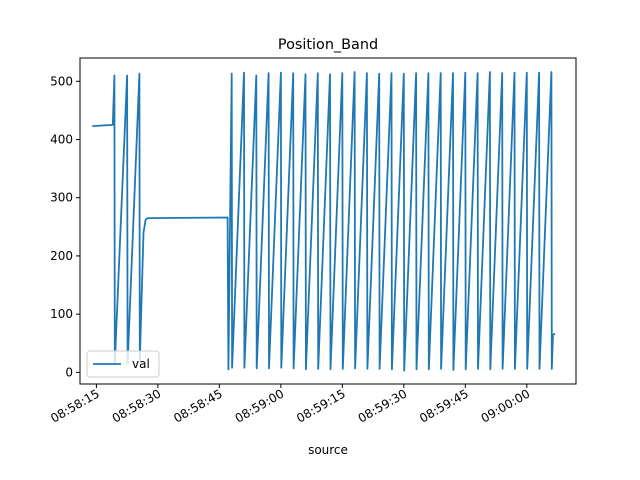 This screenshot has height=480, width=640. I want to click on chart-title: Position_Band, so click(328, 45).